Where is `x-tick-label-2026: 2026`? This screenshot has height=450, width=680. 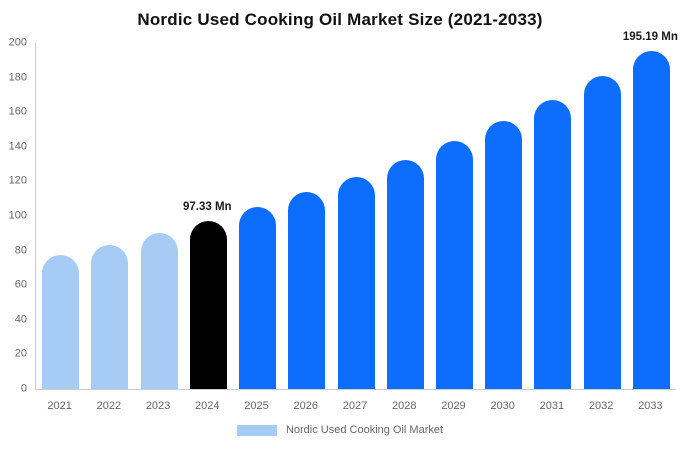 x-tick-label-2026: 2026 is located at coordinates (305, 406).